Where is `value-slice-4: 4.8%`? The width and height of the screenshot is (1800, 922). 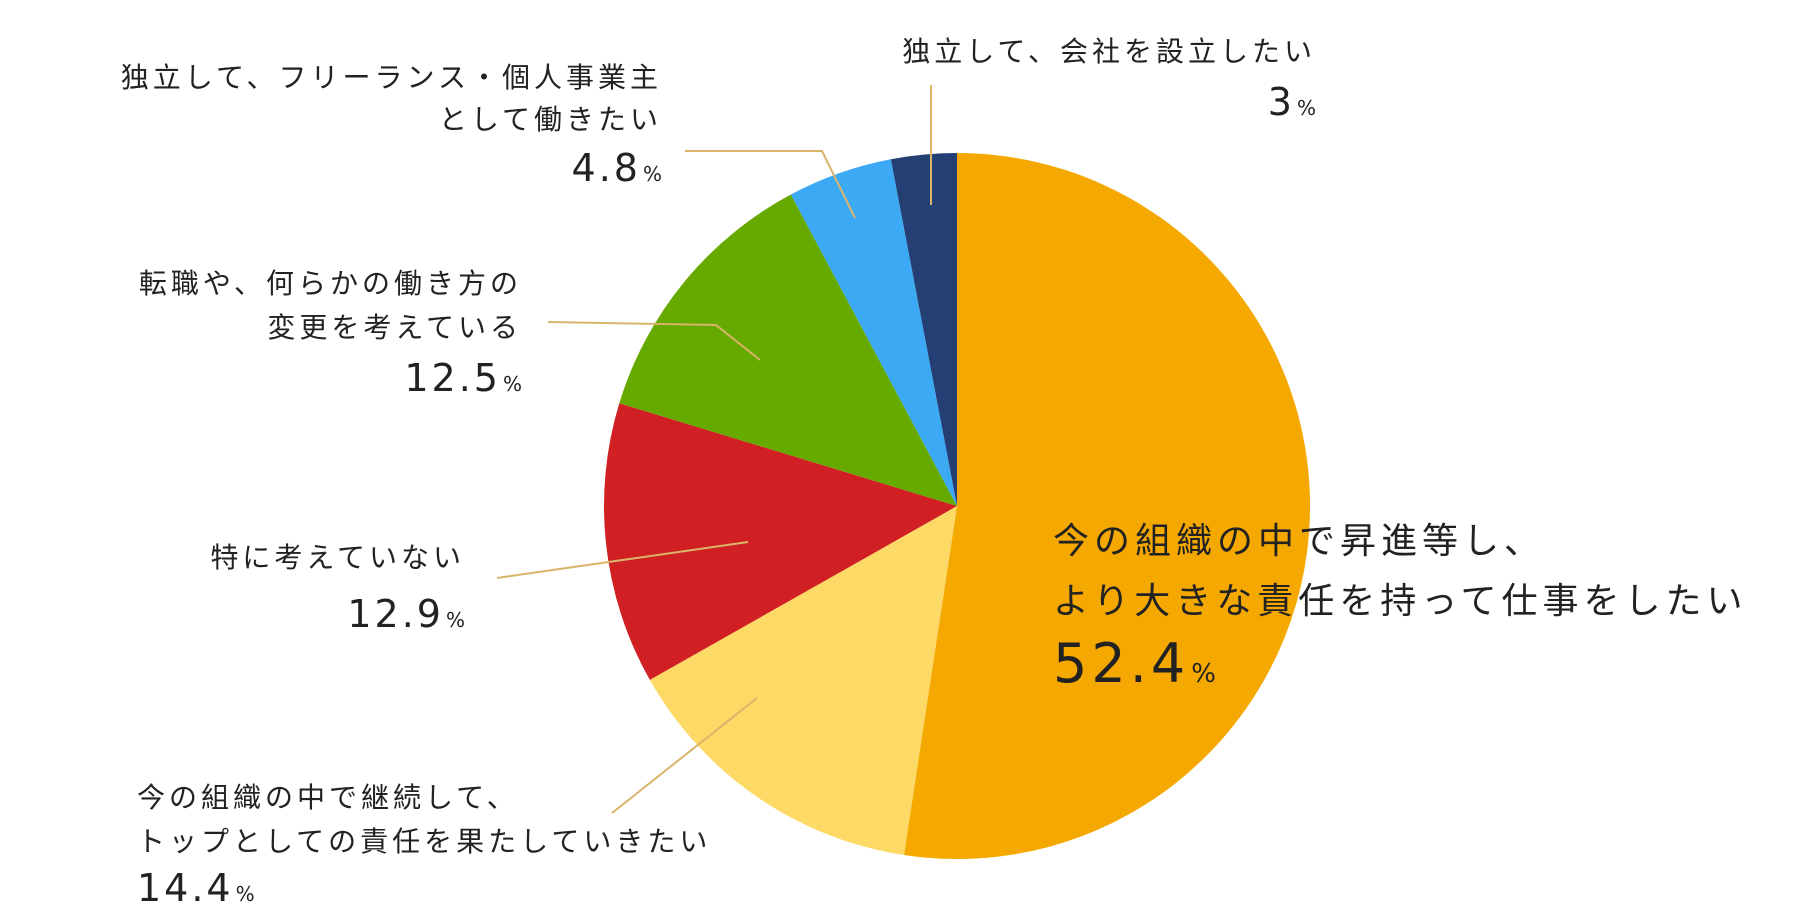
value-slice-4: 4.8% is located at coordinates (617, 168).